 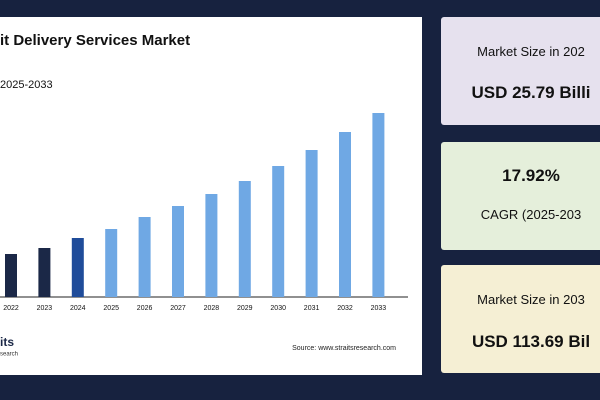 I want to click on x-tick-label: 2023, so click(x=45, y=308).